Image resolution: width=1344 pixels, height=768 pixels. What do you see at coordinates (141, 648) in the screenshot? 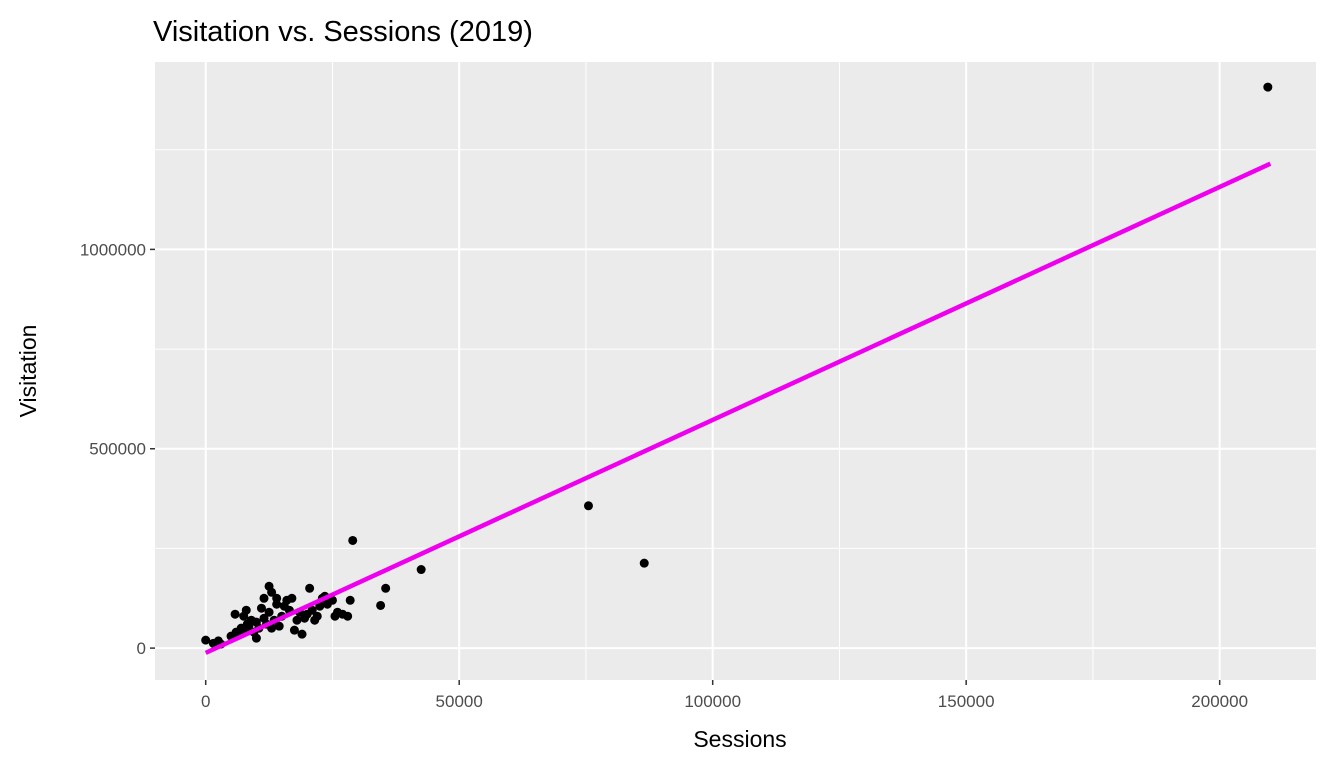
I see `y-tick-label: 0` at bounding box center [141, 648].